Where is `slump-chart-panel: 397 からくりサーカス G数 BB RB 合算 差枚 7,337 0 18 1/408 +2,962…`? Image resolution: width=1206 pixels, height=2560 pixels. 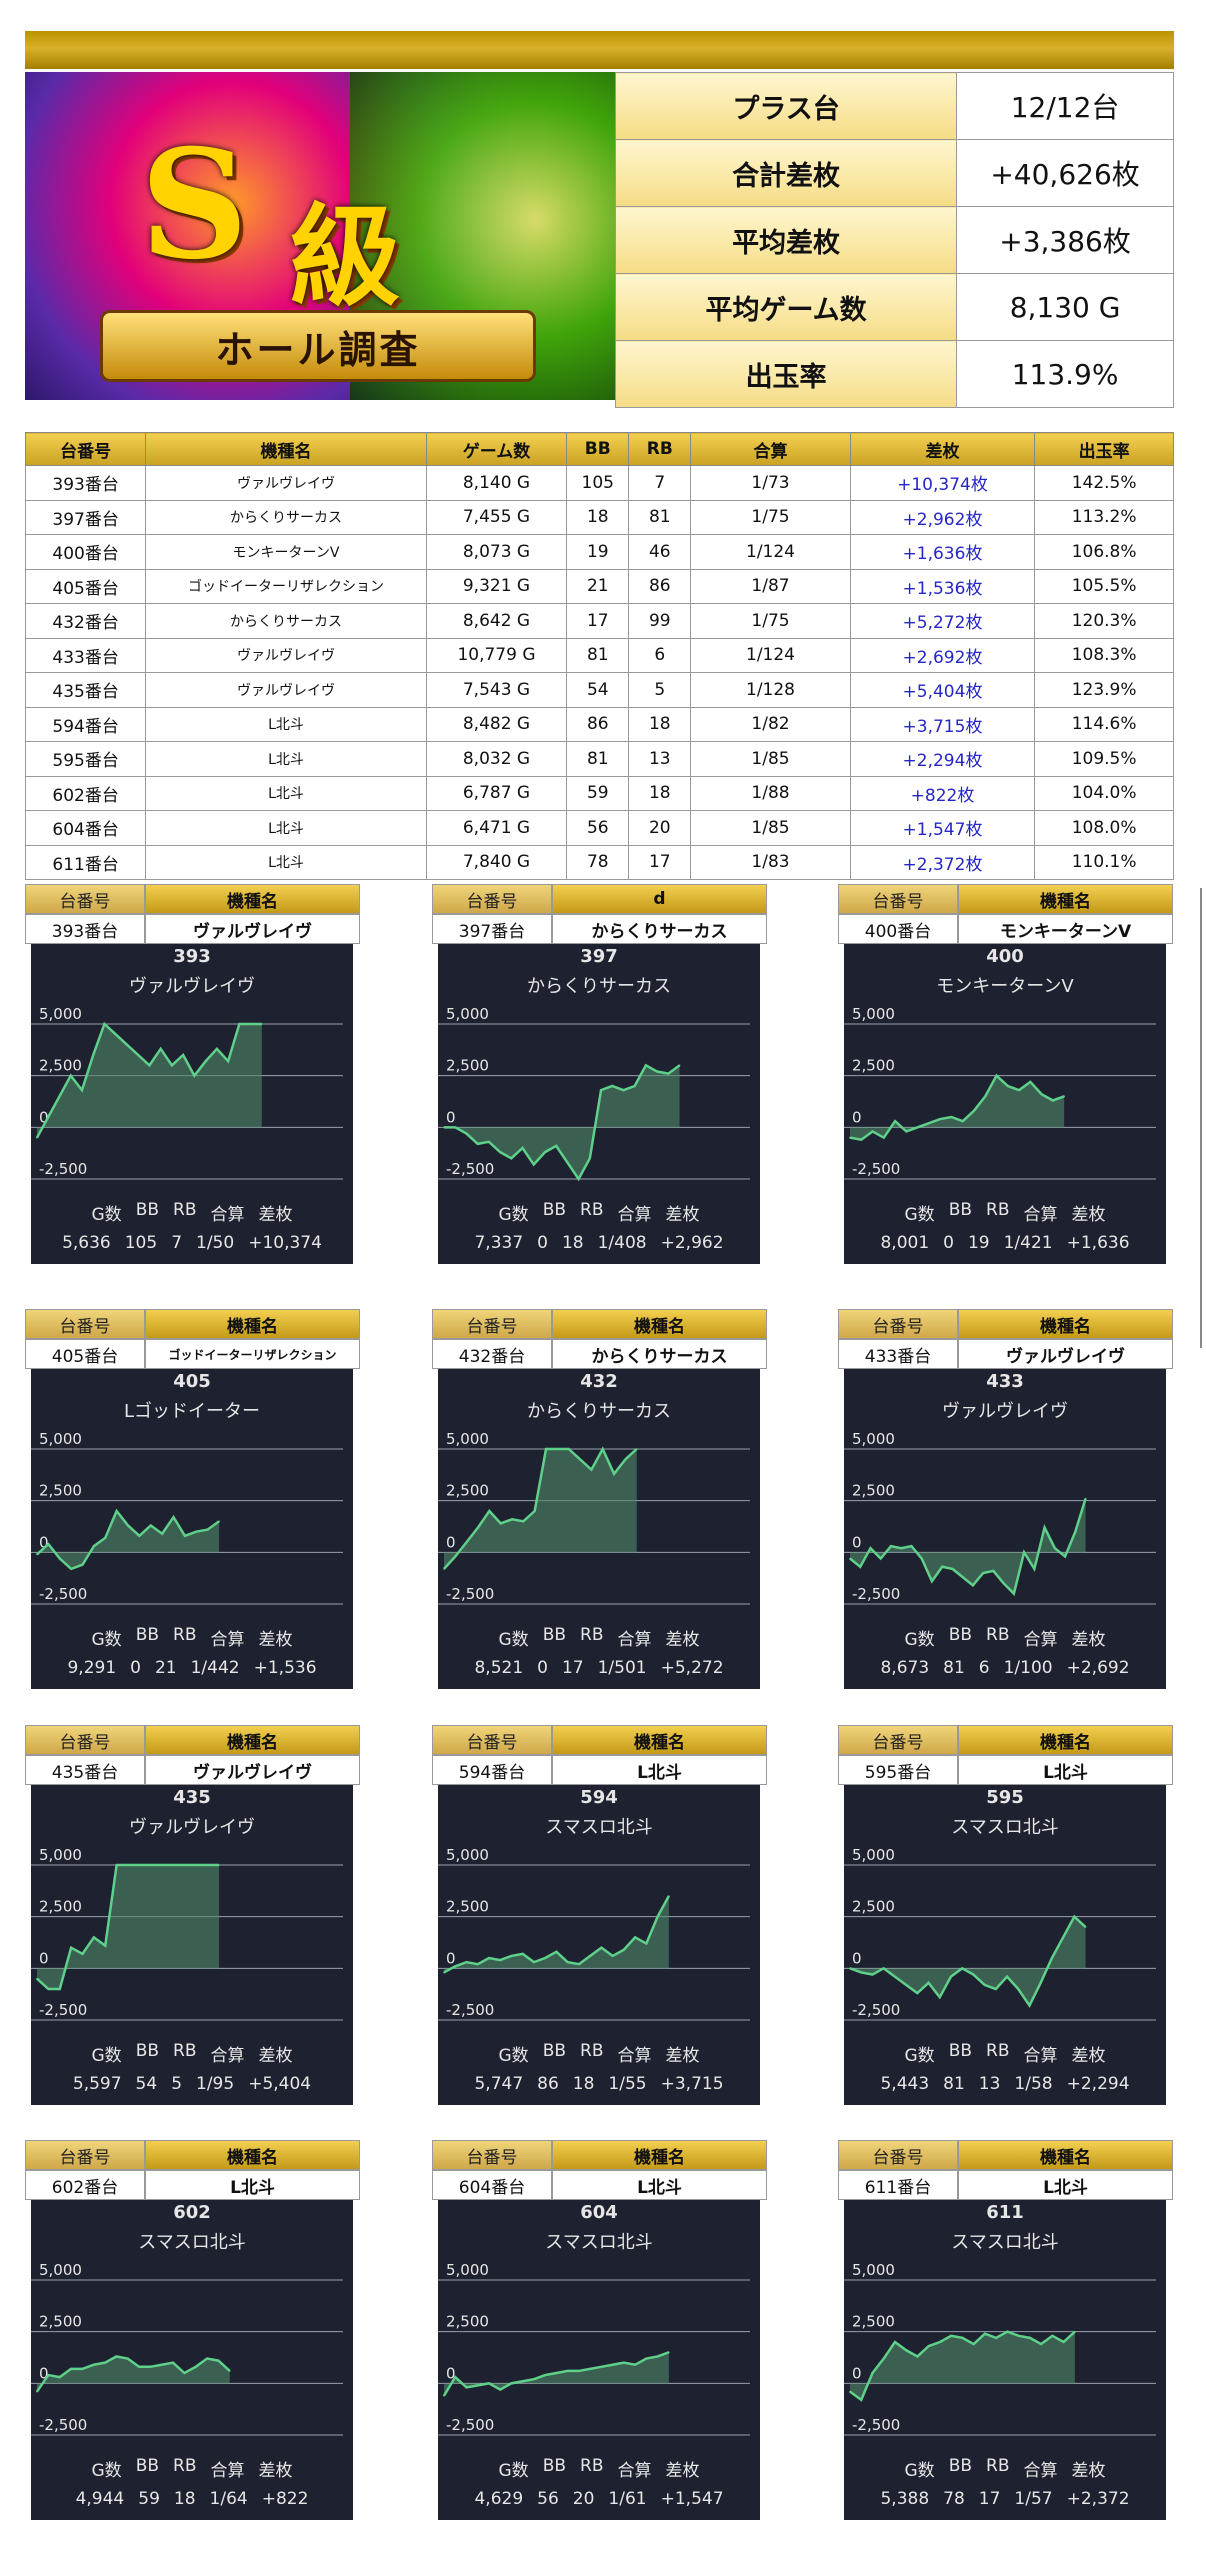
slump-chart-panel: 397 からくりサーカス G数 BB RB 合算 差枚 7,337 0 18 1/408 +2,962… is located at coordinates (599, 1104).